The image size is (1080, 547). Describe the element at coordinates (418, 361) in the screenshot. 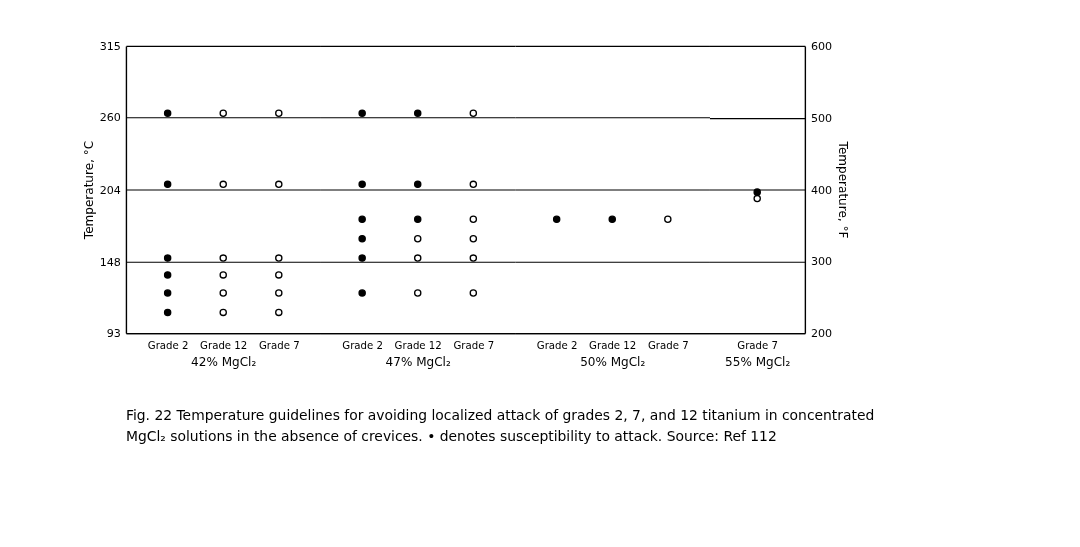

I see `x-axis-title: 47% MgCl₂` at that location.